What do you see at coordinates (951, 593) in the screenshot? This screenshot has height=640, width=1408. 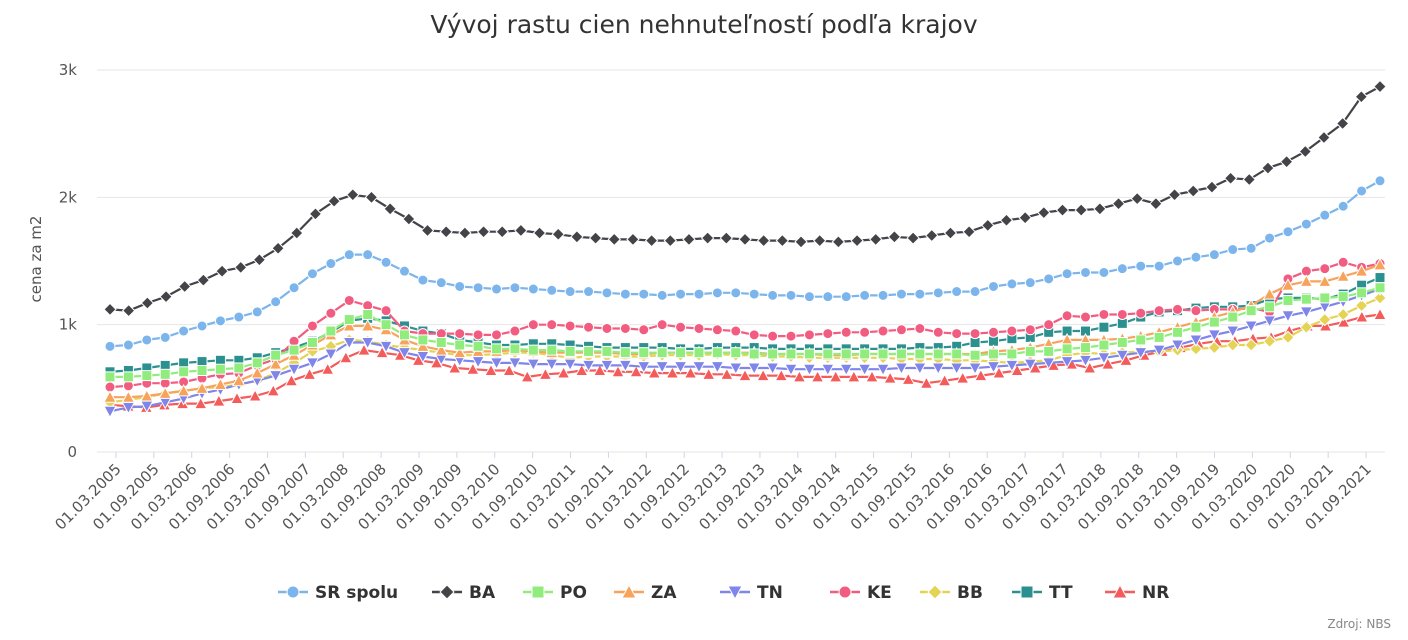 I see `legend-item-bb: BB` at bounding box center [951, 593].